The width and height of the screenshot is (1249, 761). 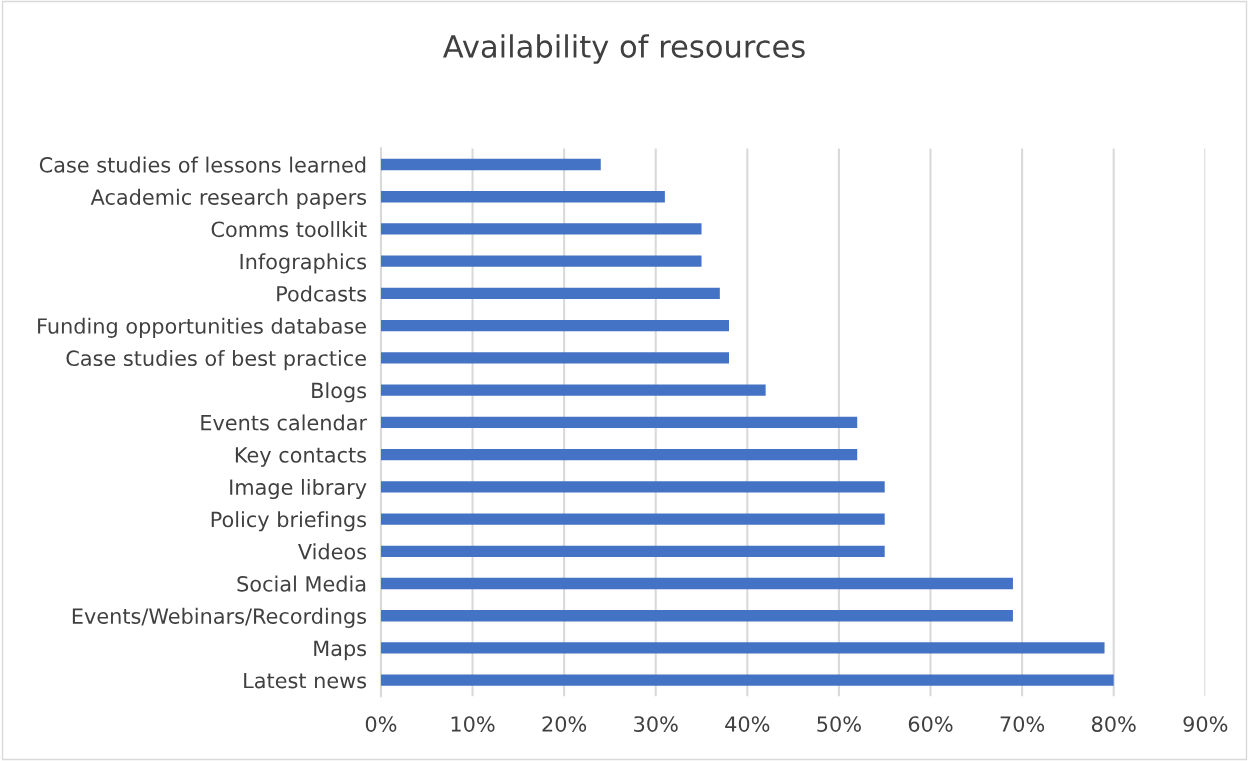 I want to click on x-tick-label: 60%, so click(x=930, y=724).